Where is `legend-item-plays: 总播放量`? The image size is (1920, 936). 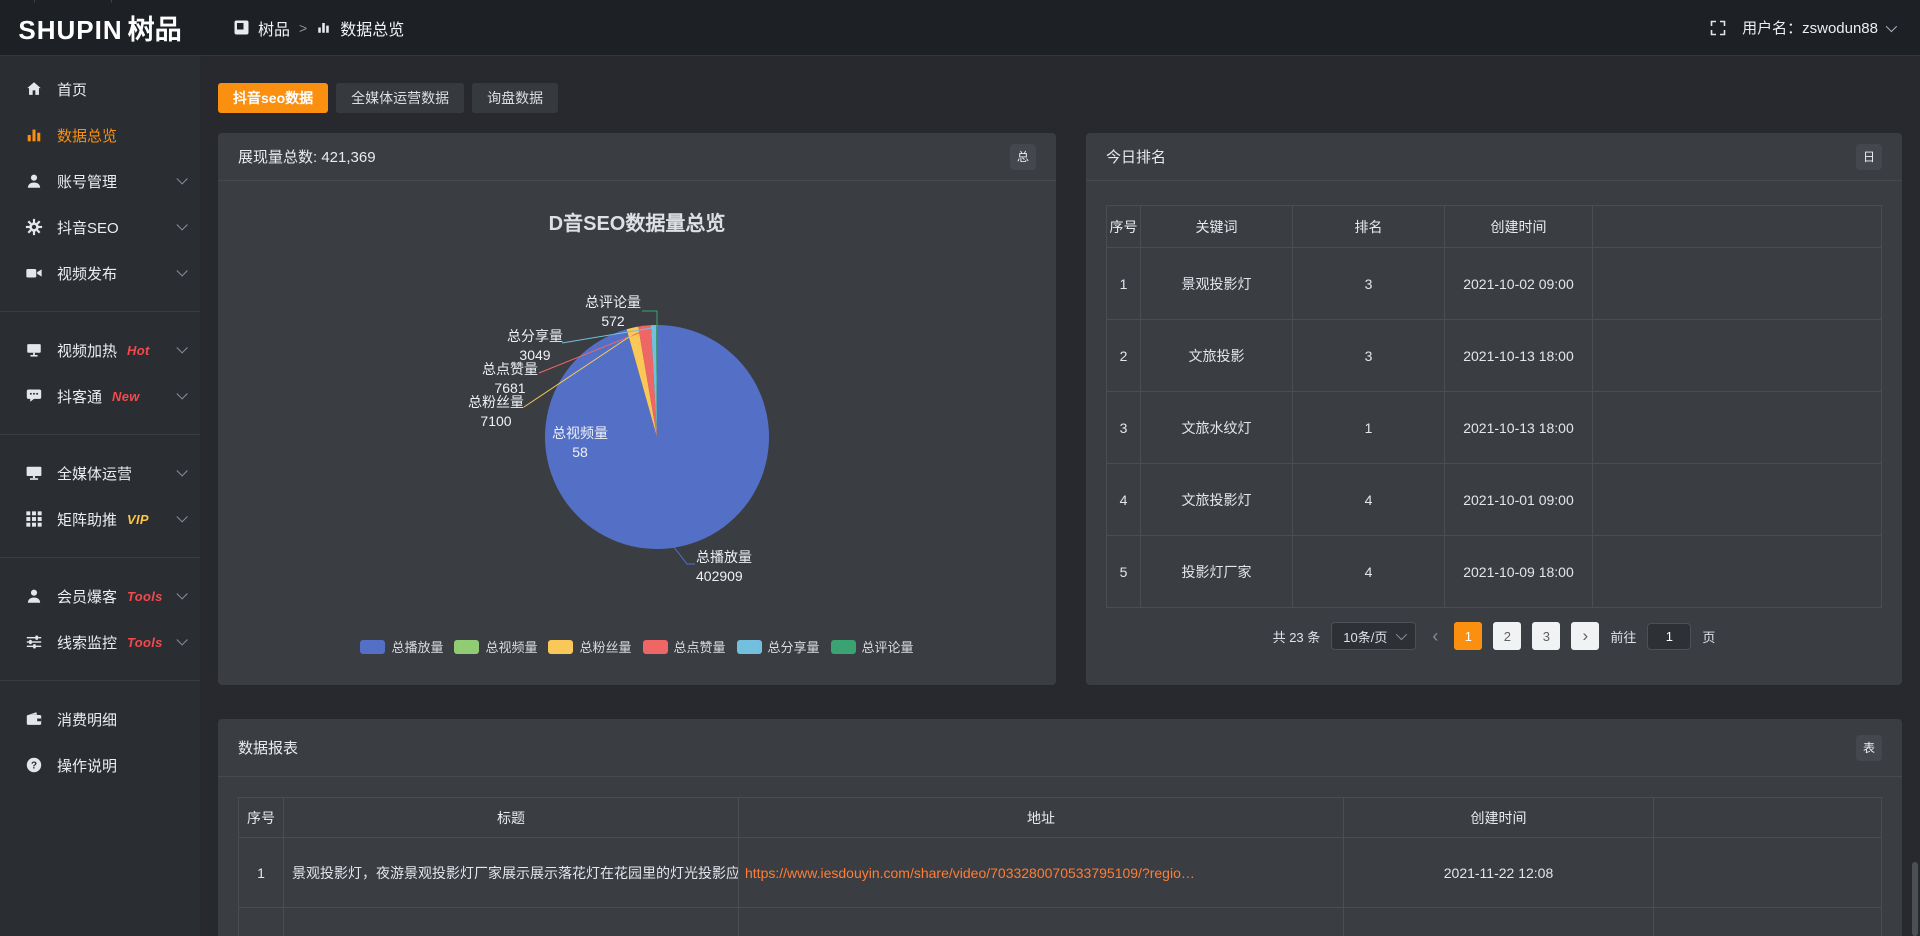 legend-item-plays: 总播放量 is located at coordinates (401, 646).